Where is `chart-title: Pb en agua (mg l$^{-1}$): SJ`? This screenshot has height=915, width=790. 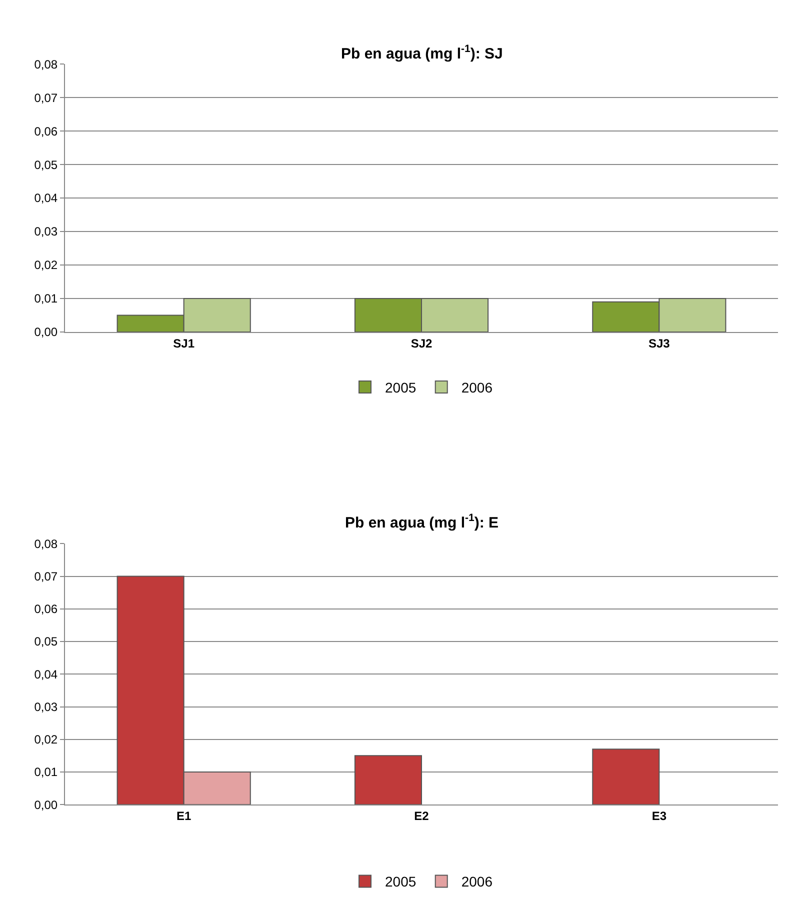 chart-title: Pb en agua (mg l$^{-1}$): SJ is located at coordinates (422, 52).